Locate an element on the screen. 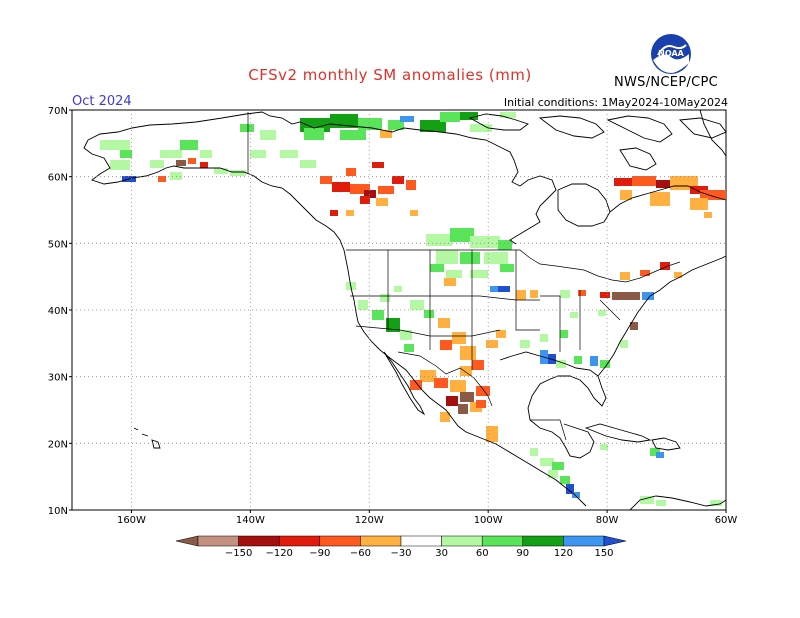 This screenshot has width=800, height=618. lat-tick-label: 10N is located at coordinates (58, 511).